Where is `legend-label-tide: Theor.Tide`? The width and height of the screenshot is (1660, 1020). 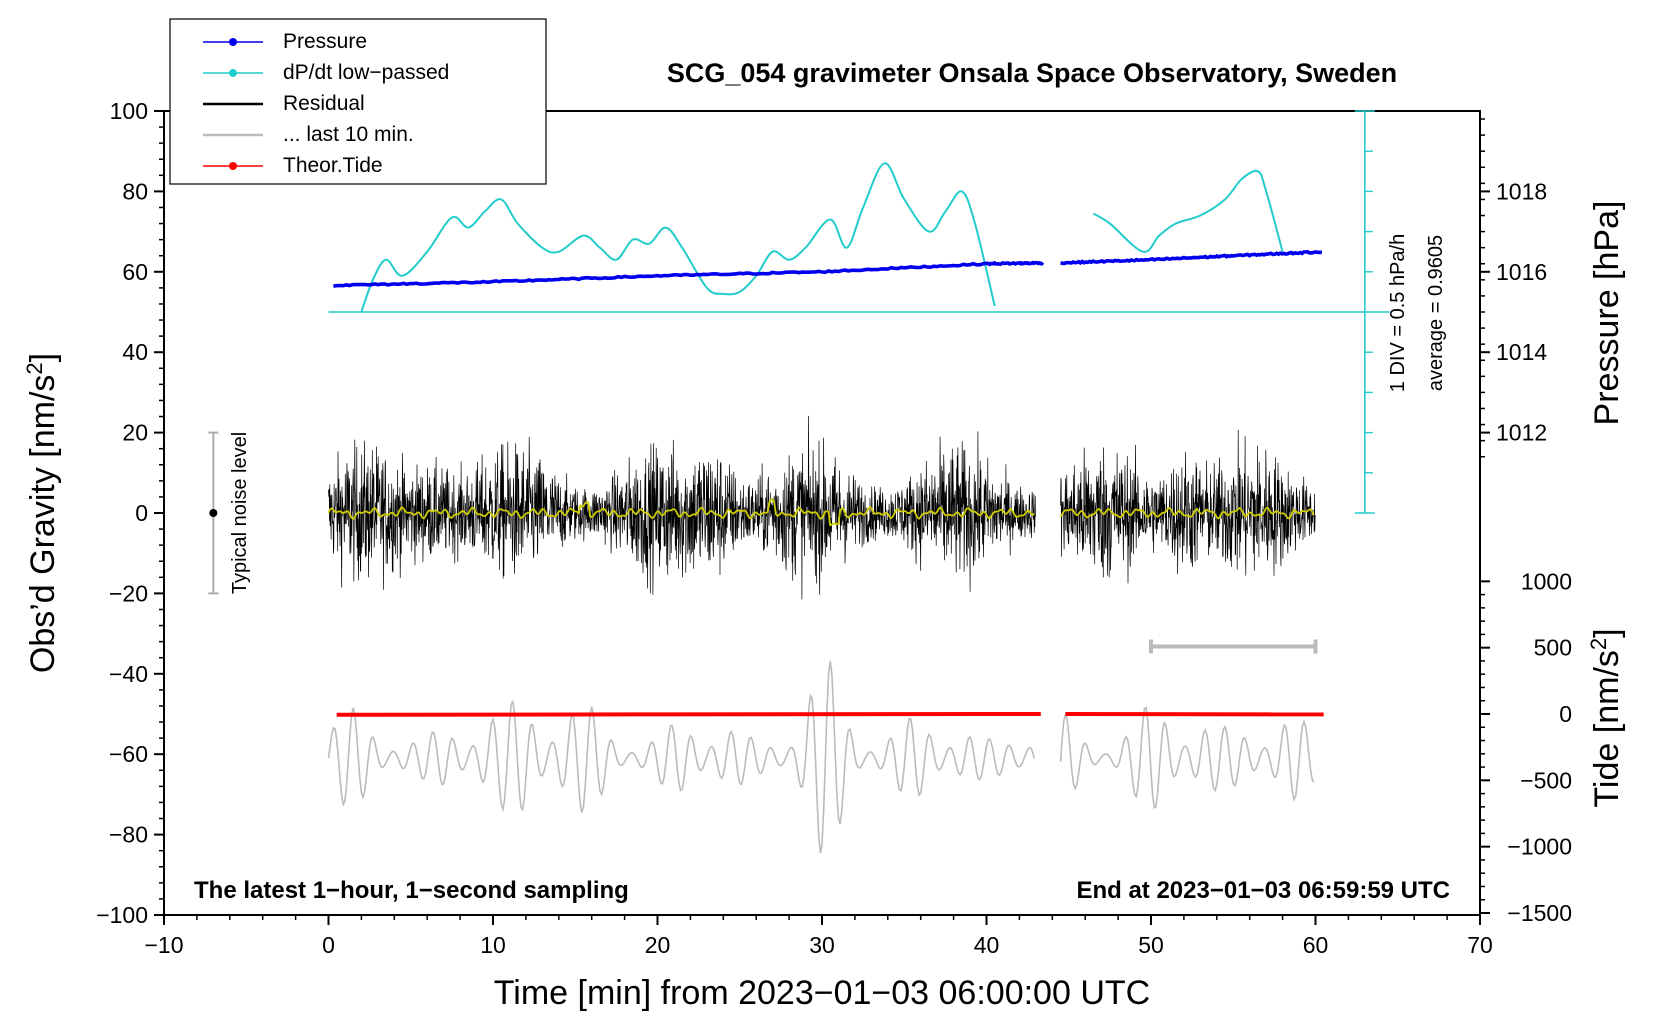
legend-label-tide: Theor.Tide is located at coordinates (333, 165).